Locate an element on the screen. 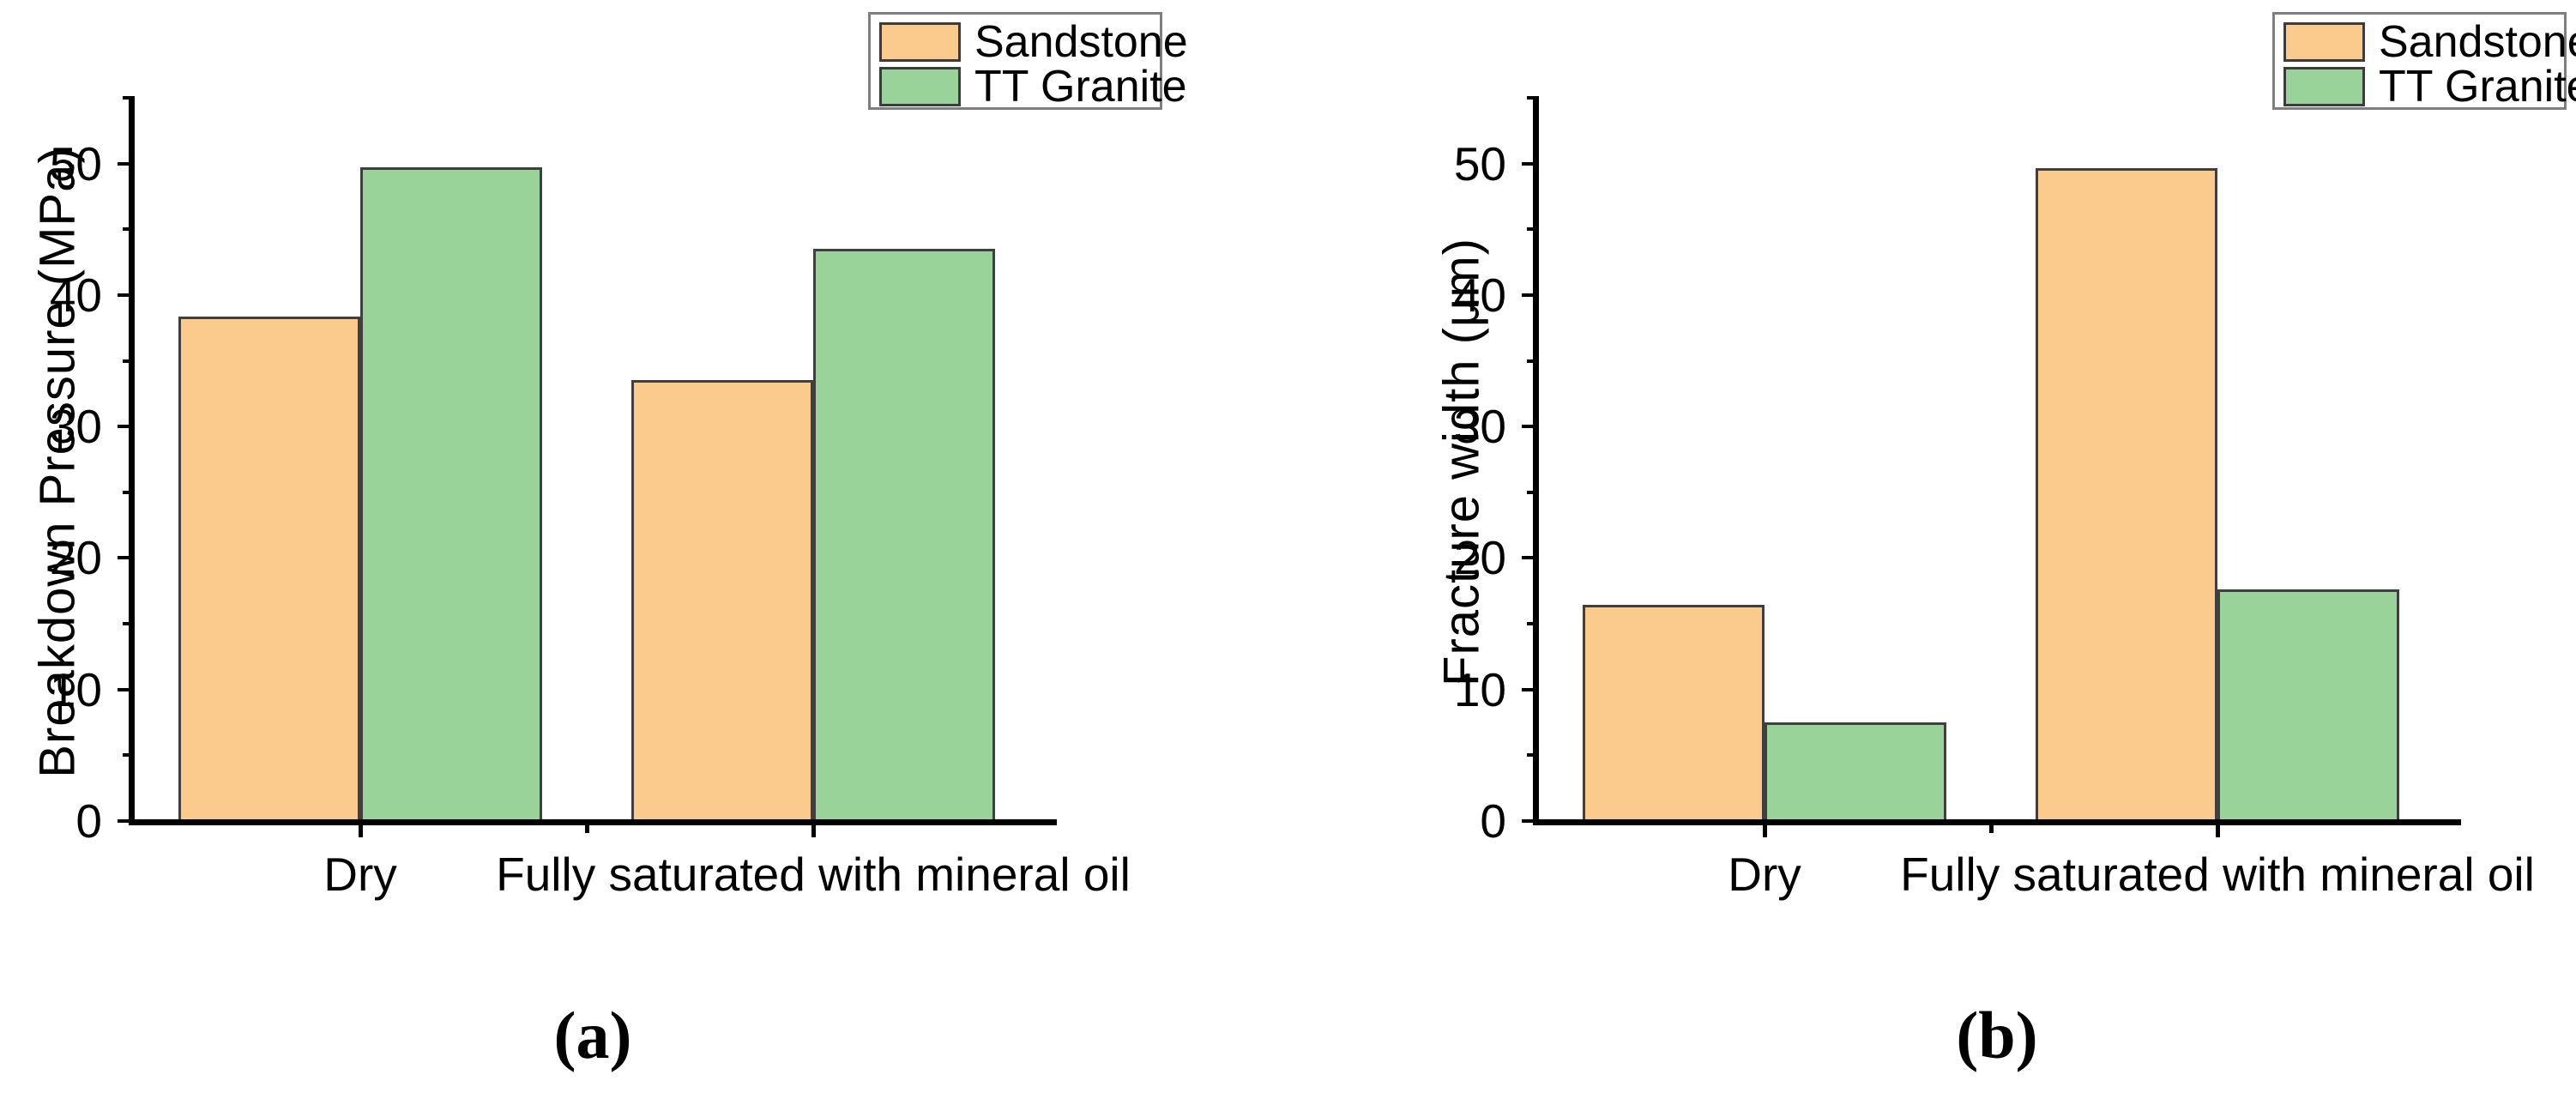 The height and width of the screenshot is (1117, 2576). legend-b: Sandstone TT Granite is located at coordinates (2424, 62).